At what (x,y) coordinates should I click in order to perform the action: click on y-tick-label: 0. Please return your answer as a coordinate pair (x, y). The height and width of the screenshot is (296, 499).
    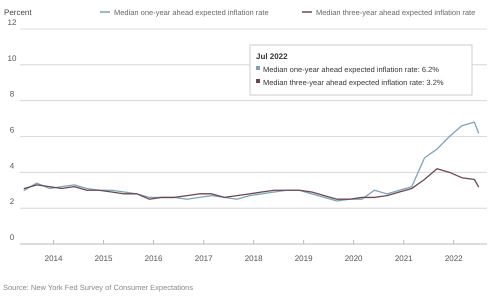
    Looking at the image, I should click on (12, 237).